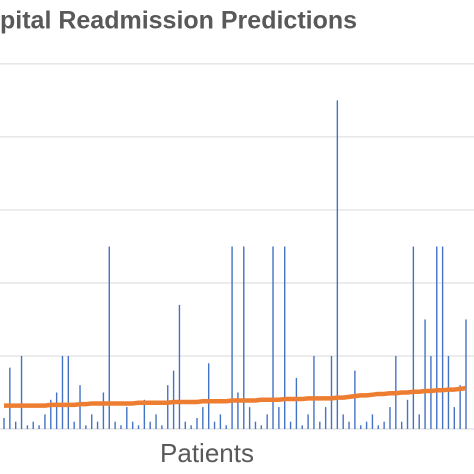  What do you see at coordinates (207, 453) in the screenshot?
I see `x-axis-label: Patients` at bounding box center [207, 453].